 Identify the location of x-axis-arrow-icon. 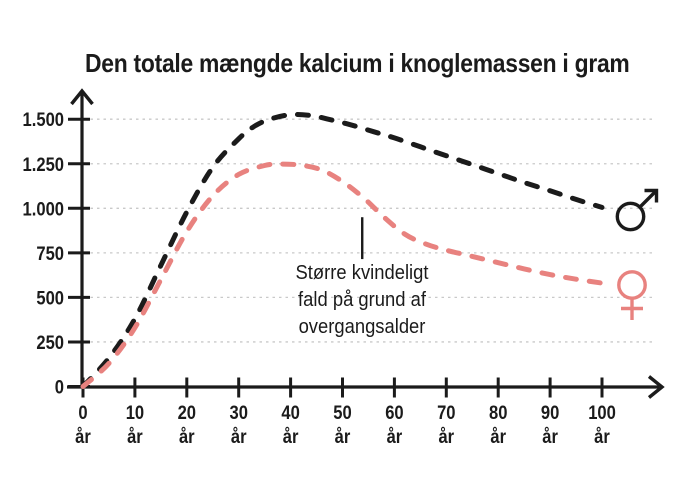
(656, 387).